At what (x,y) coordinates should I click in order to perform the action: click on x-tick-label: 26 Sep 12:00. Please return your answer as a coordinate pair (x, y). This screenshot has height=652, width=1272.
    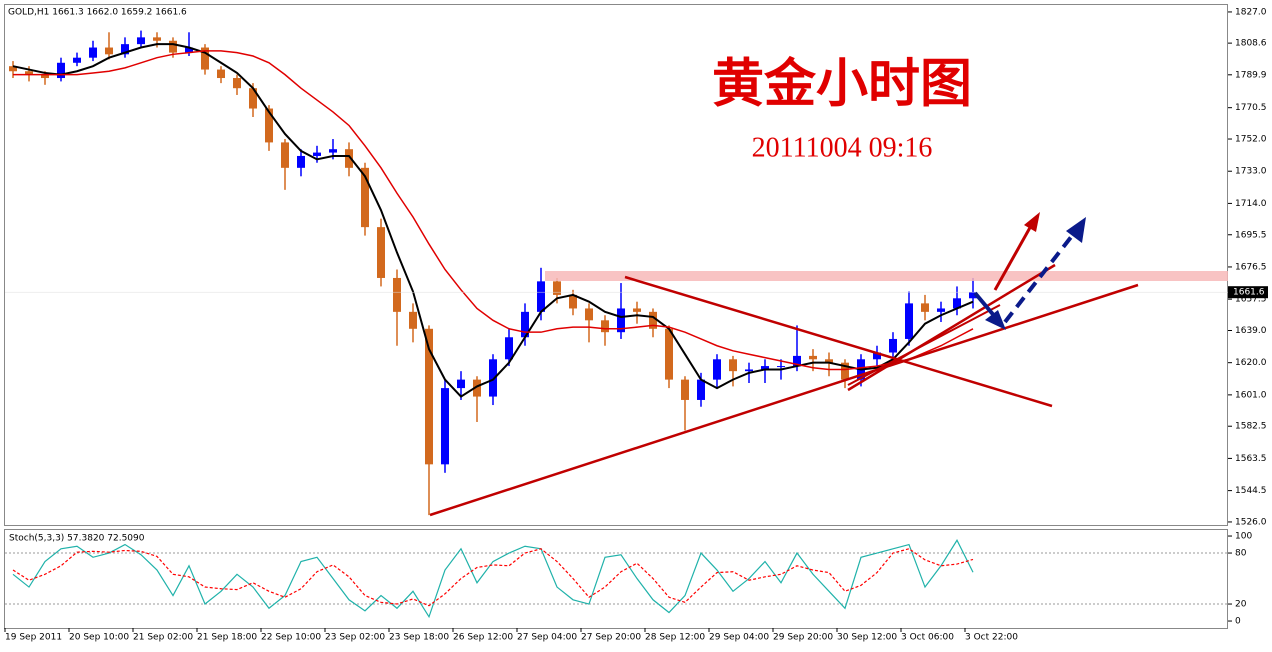
    Looking at the image, I should click on (483, 638).